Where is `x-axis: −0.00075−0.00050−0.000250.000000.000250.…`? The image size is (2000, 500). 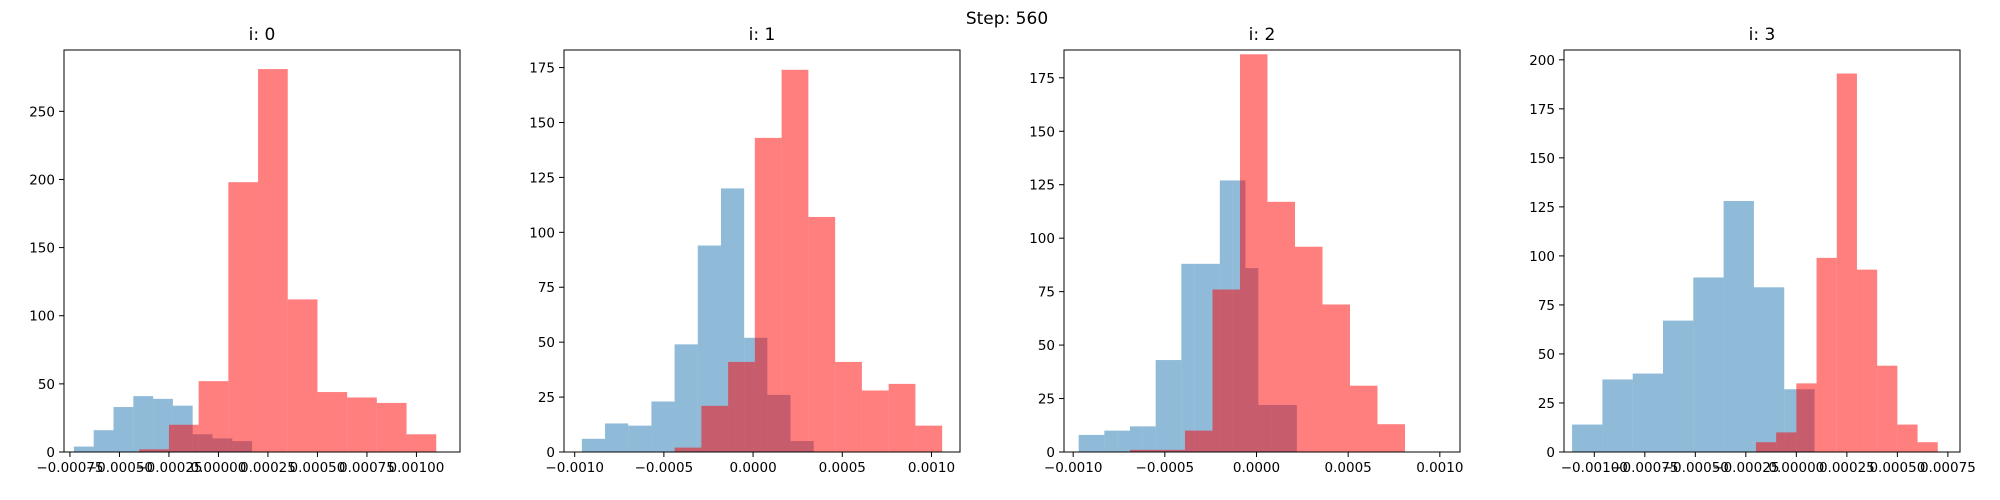
x-axis: −0.00075−0.00050−0.000250.000000.000250.… is located at coordinates (240, 464).